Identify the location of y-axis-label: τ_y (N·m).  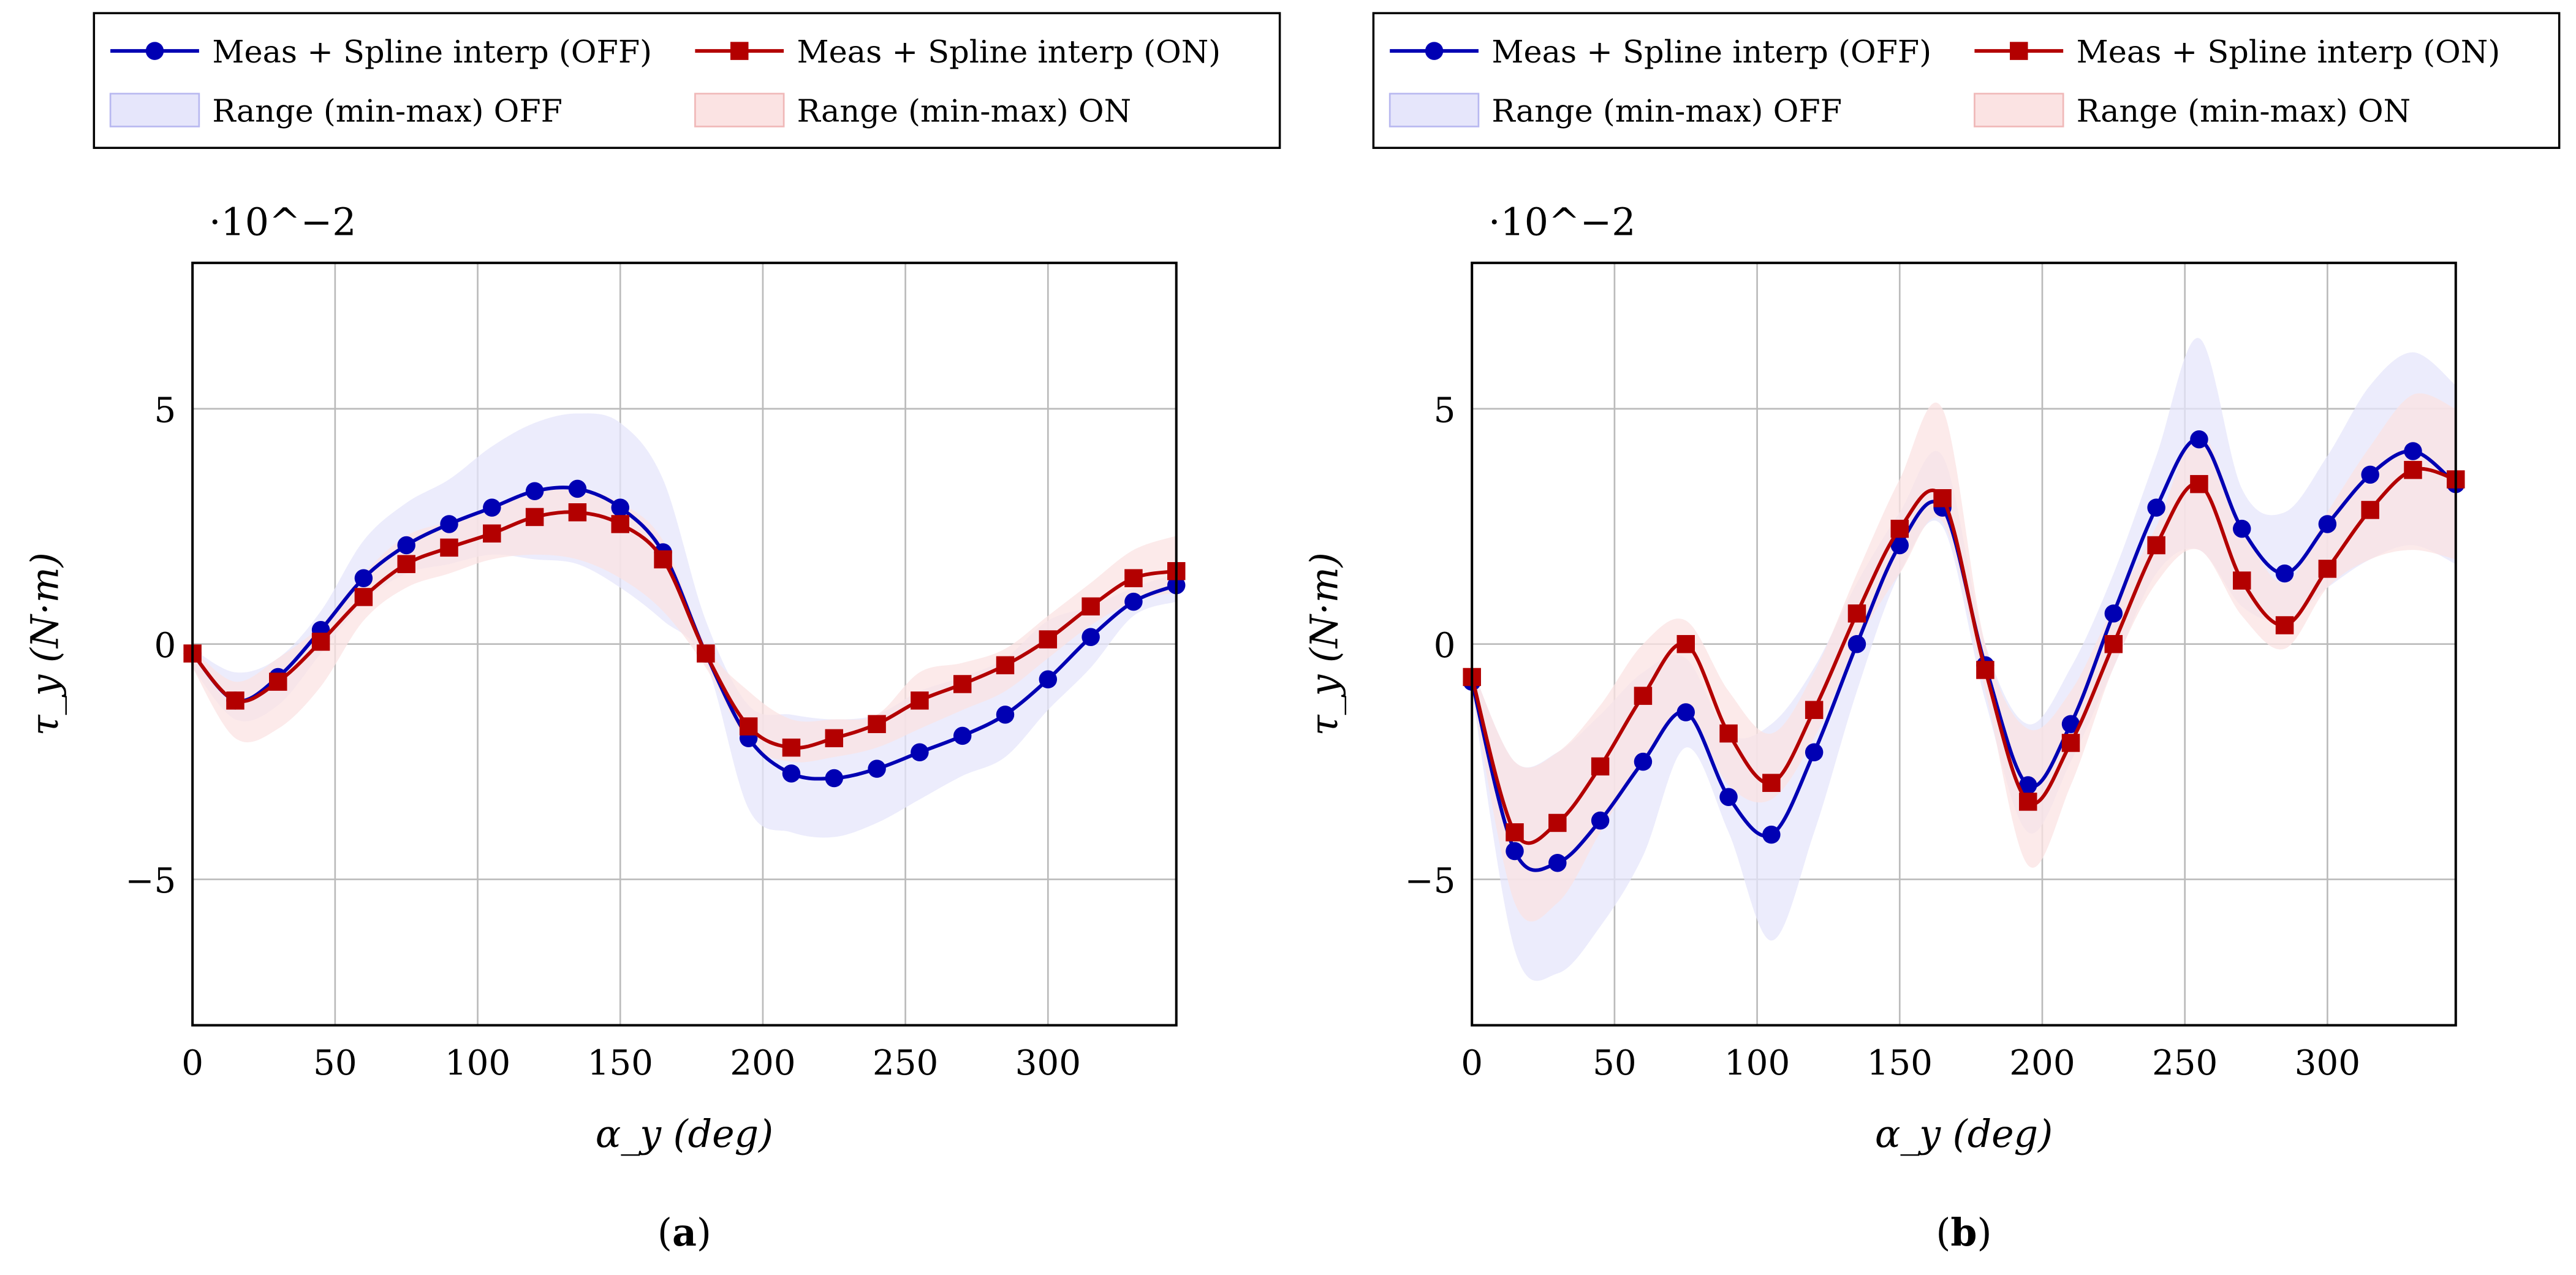
(1324, 644).